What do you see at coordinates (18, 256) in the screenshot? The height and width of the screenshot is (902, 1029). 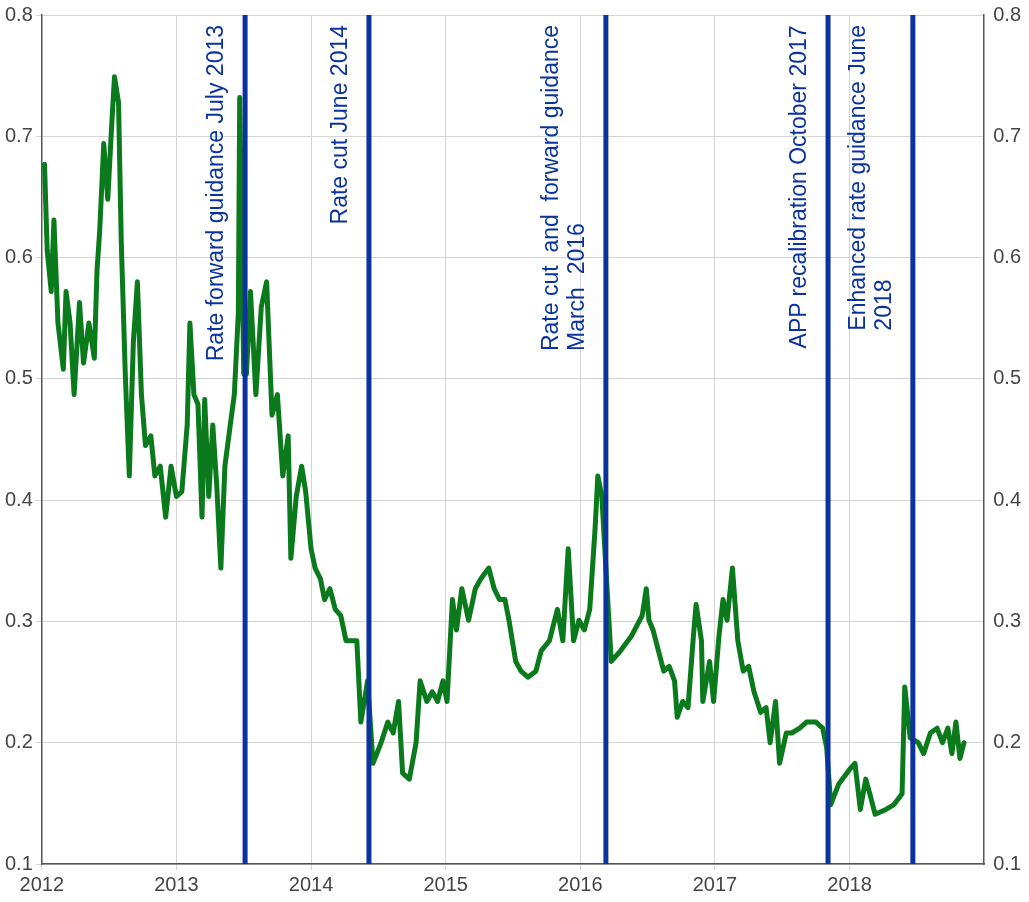 I see `y-tick-label: 0.6` at bounding box center [18, 256].